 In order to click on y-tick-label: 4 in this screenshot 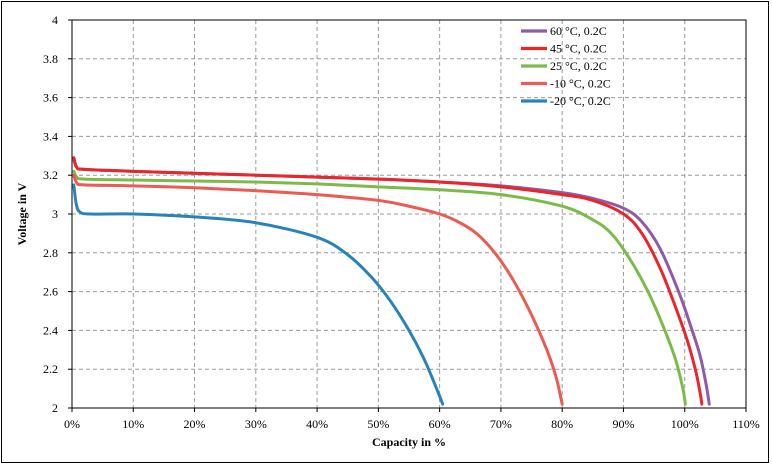, I will do `click(55, 20)`.